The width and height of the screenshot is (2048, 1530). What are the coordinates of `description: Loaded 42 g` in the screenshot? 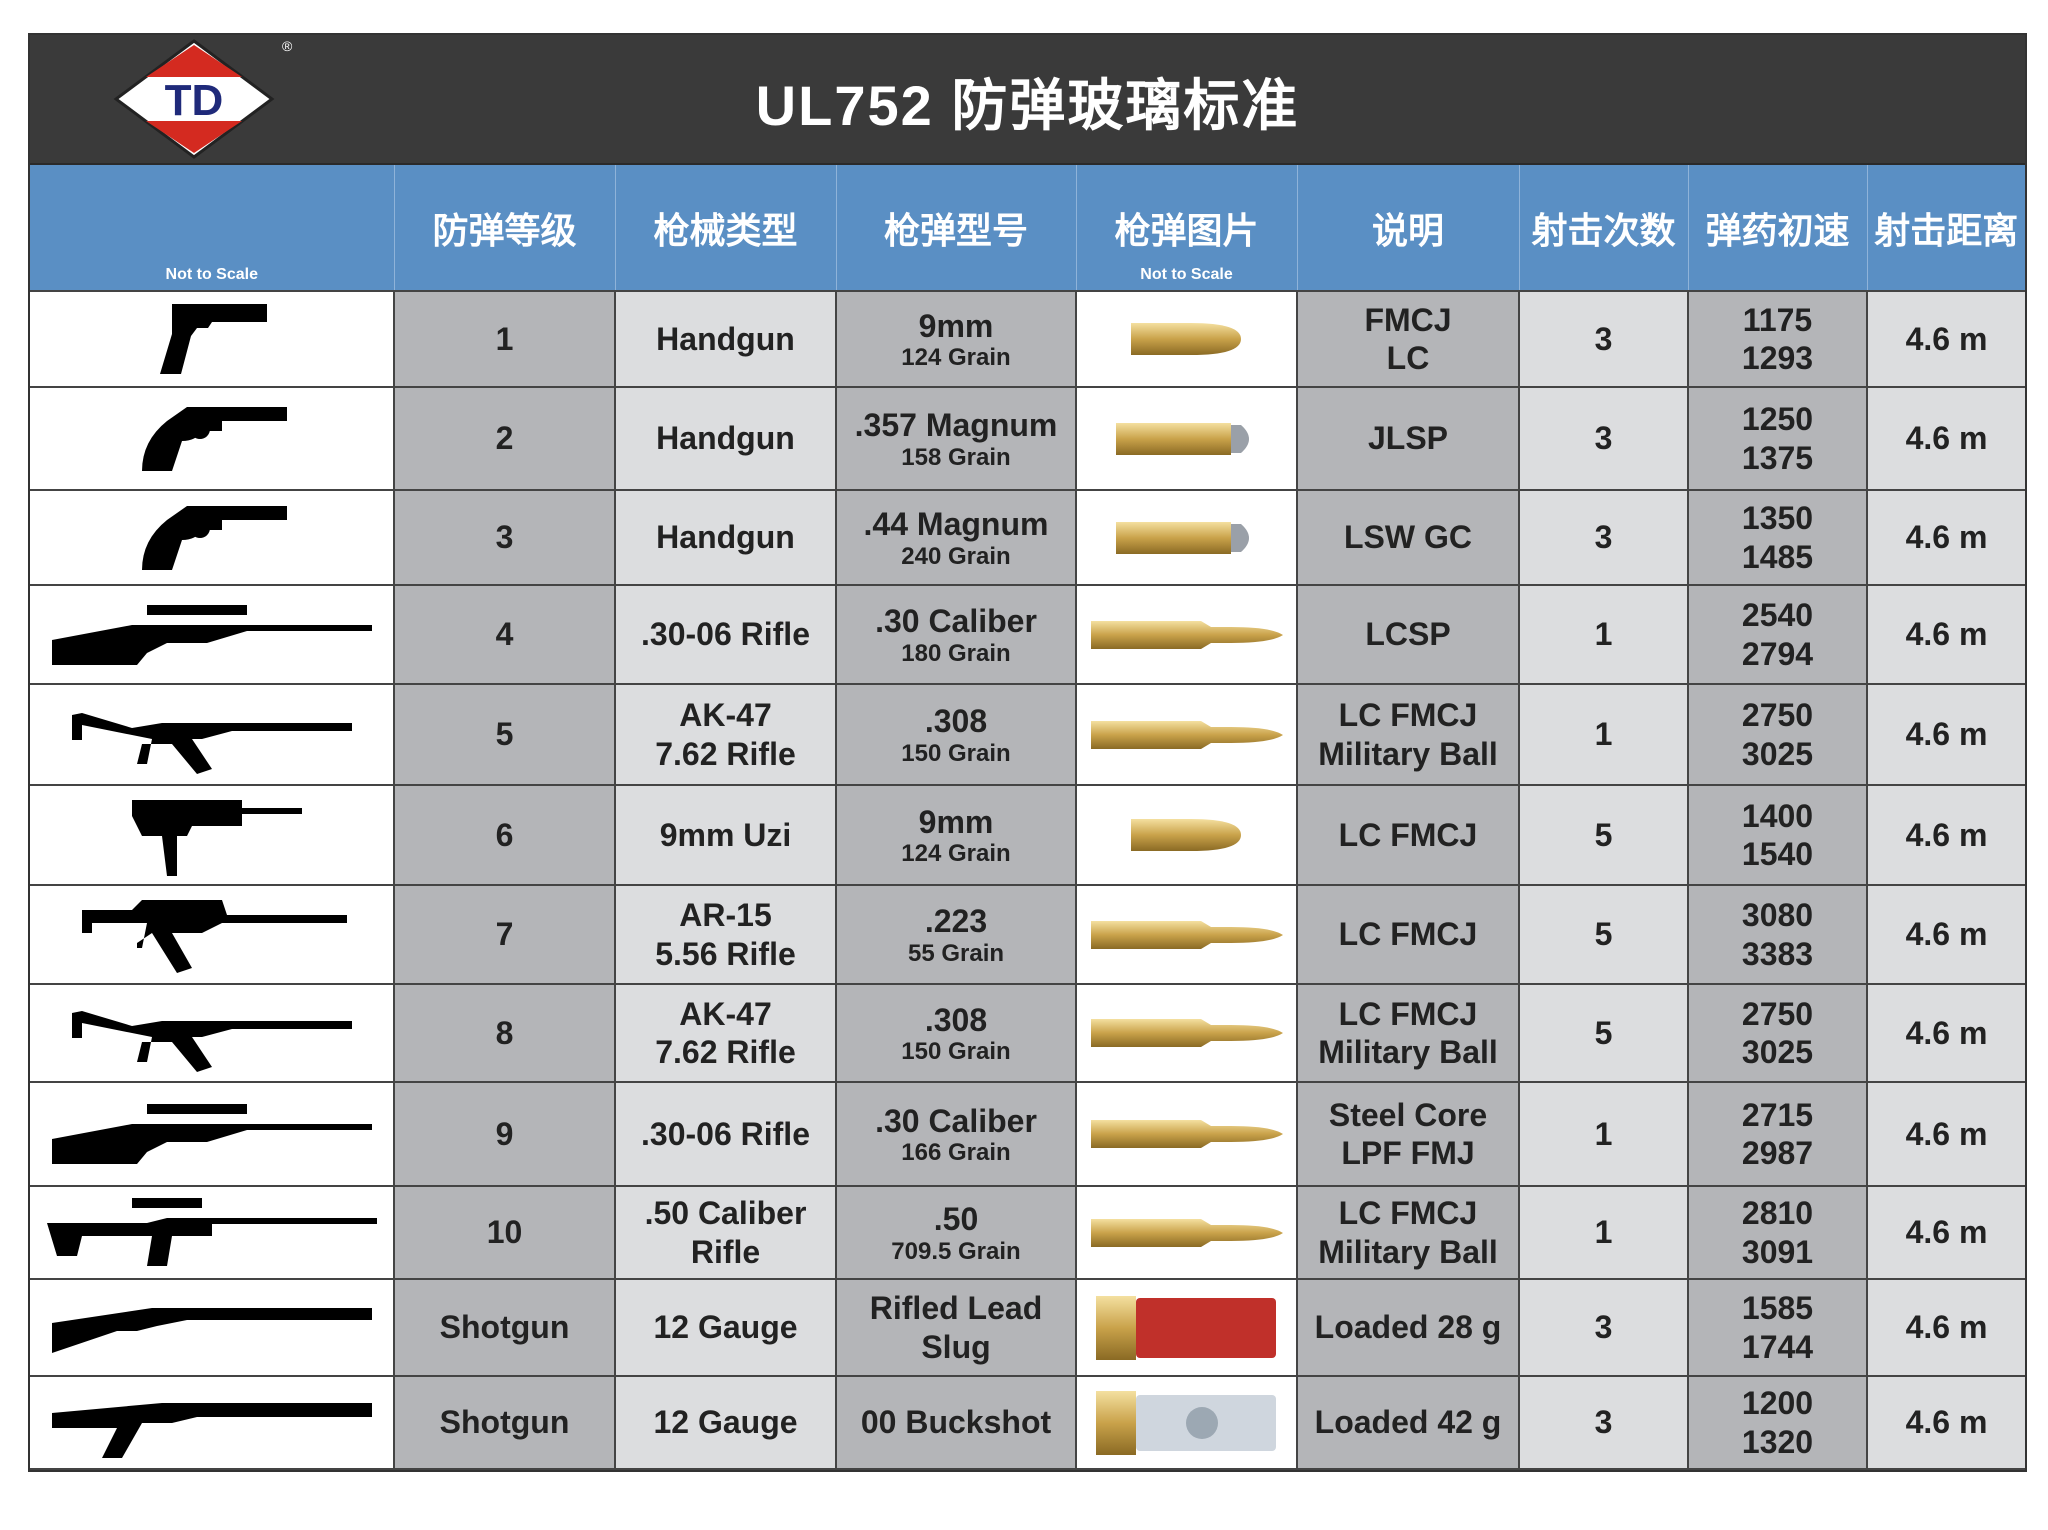 It's located at (1408, 1422).